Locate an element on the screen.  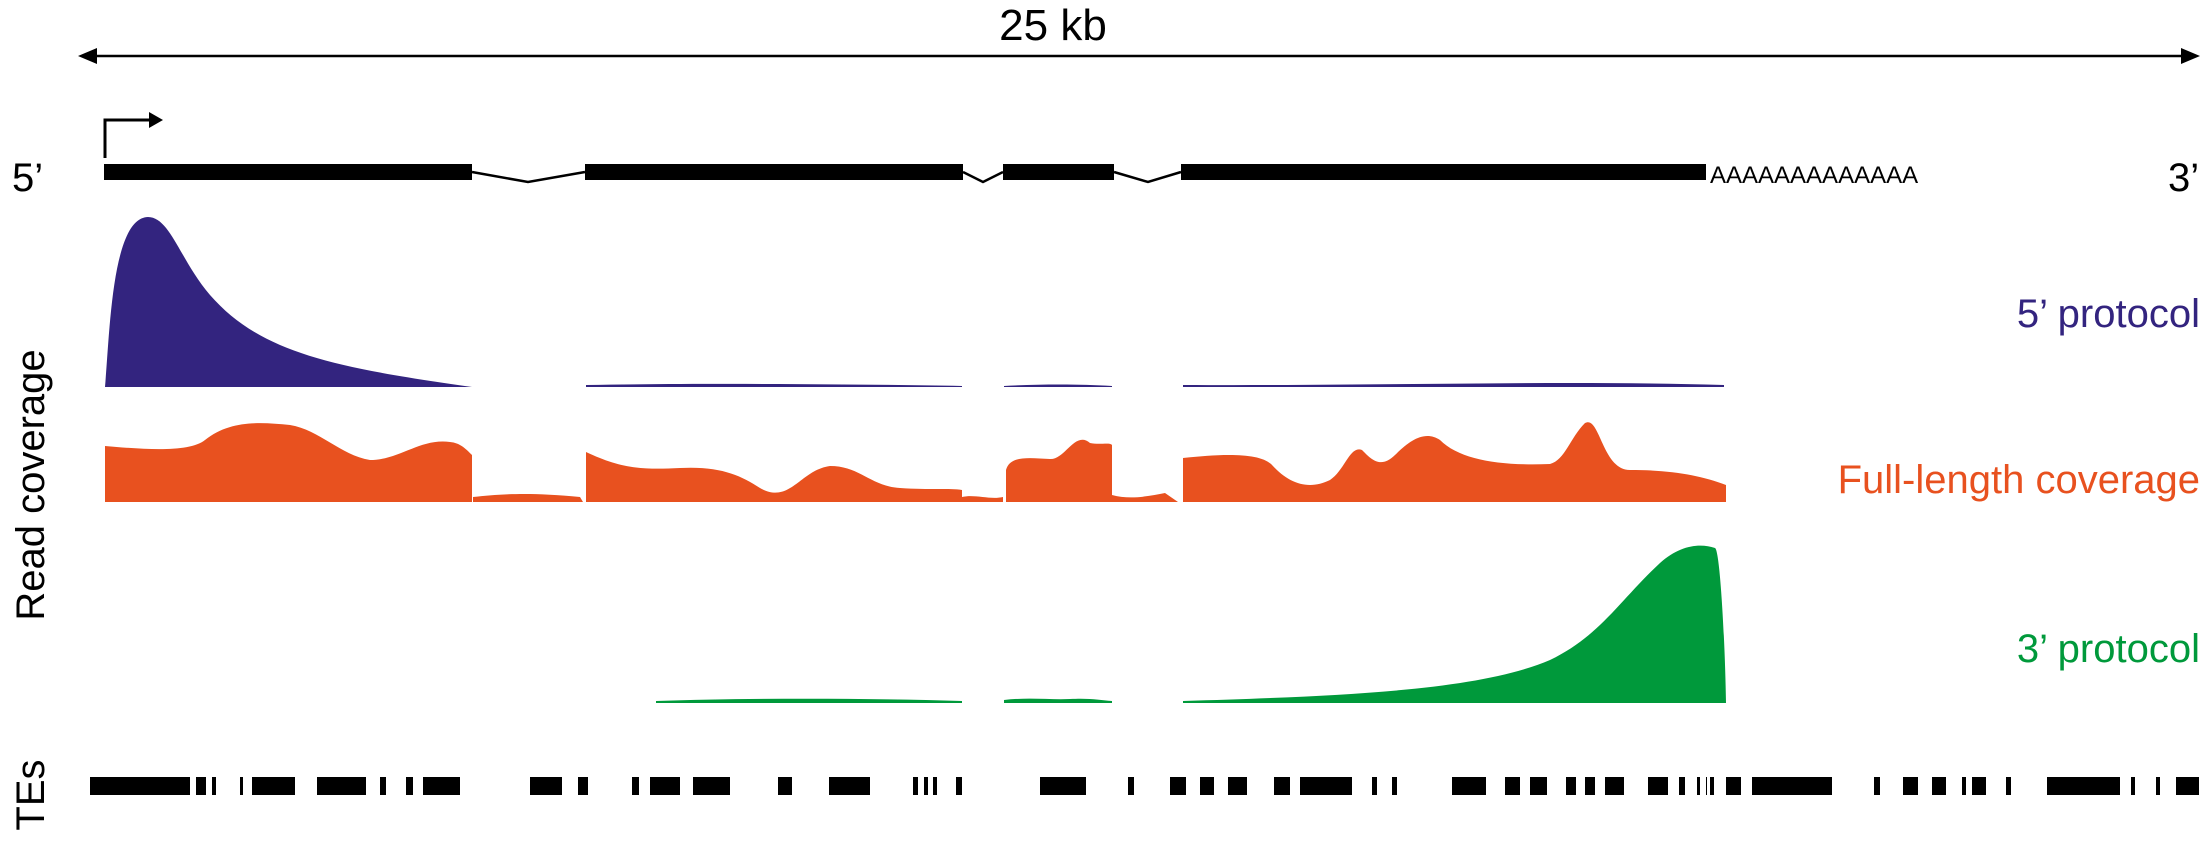
tss-arrowhead-icon is located at coordinates (156, 120).